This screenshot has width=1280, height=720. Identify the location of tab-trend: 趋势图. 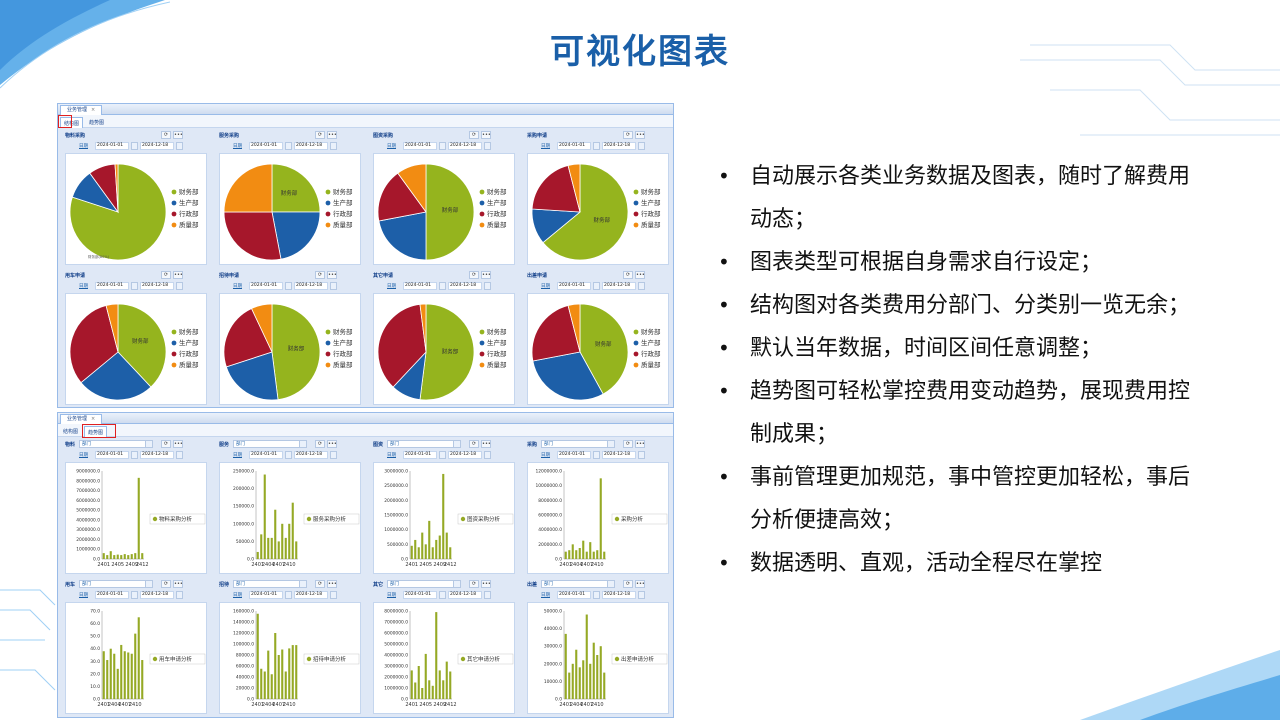
(96, 431).